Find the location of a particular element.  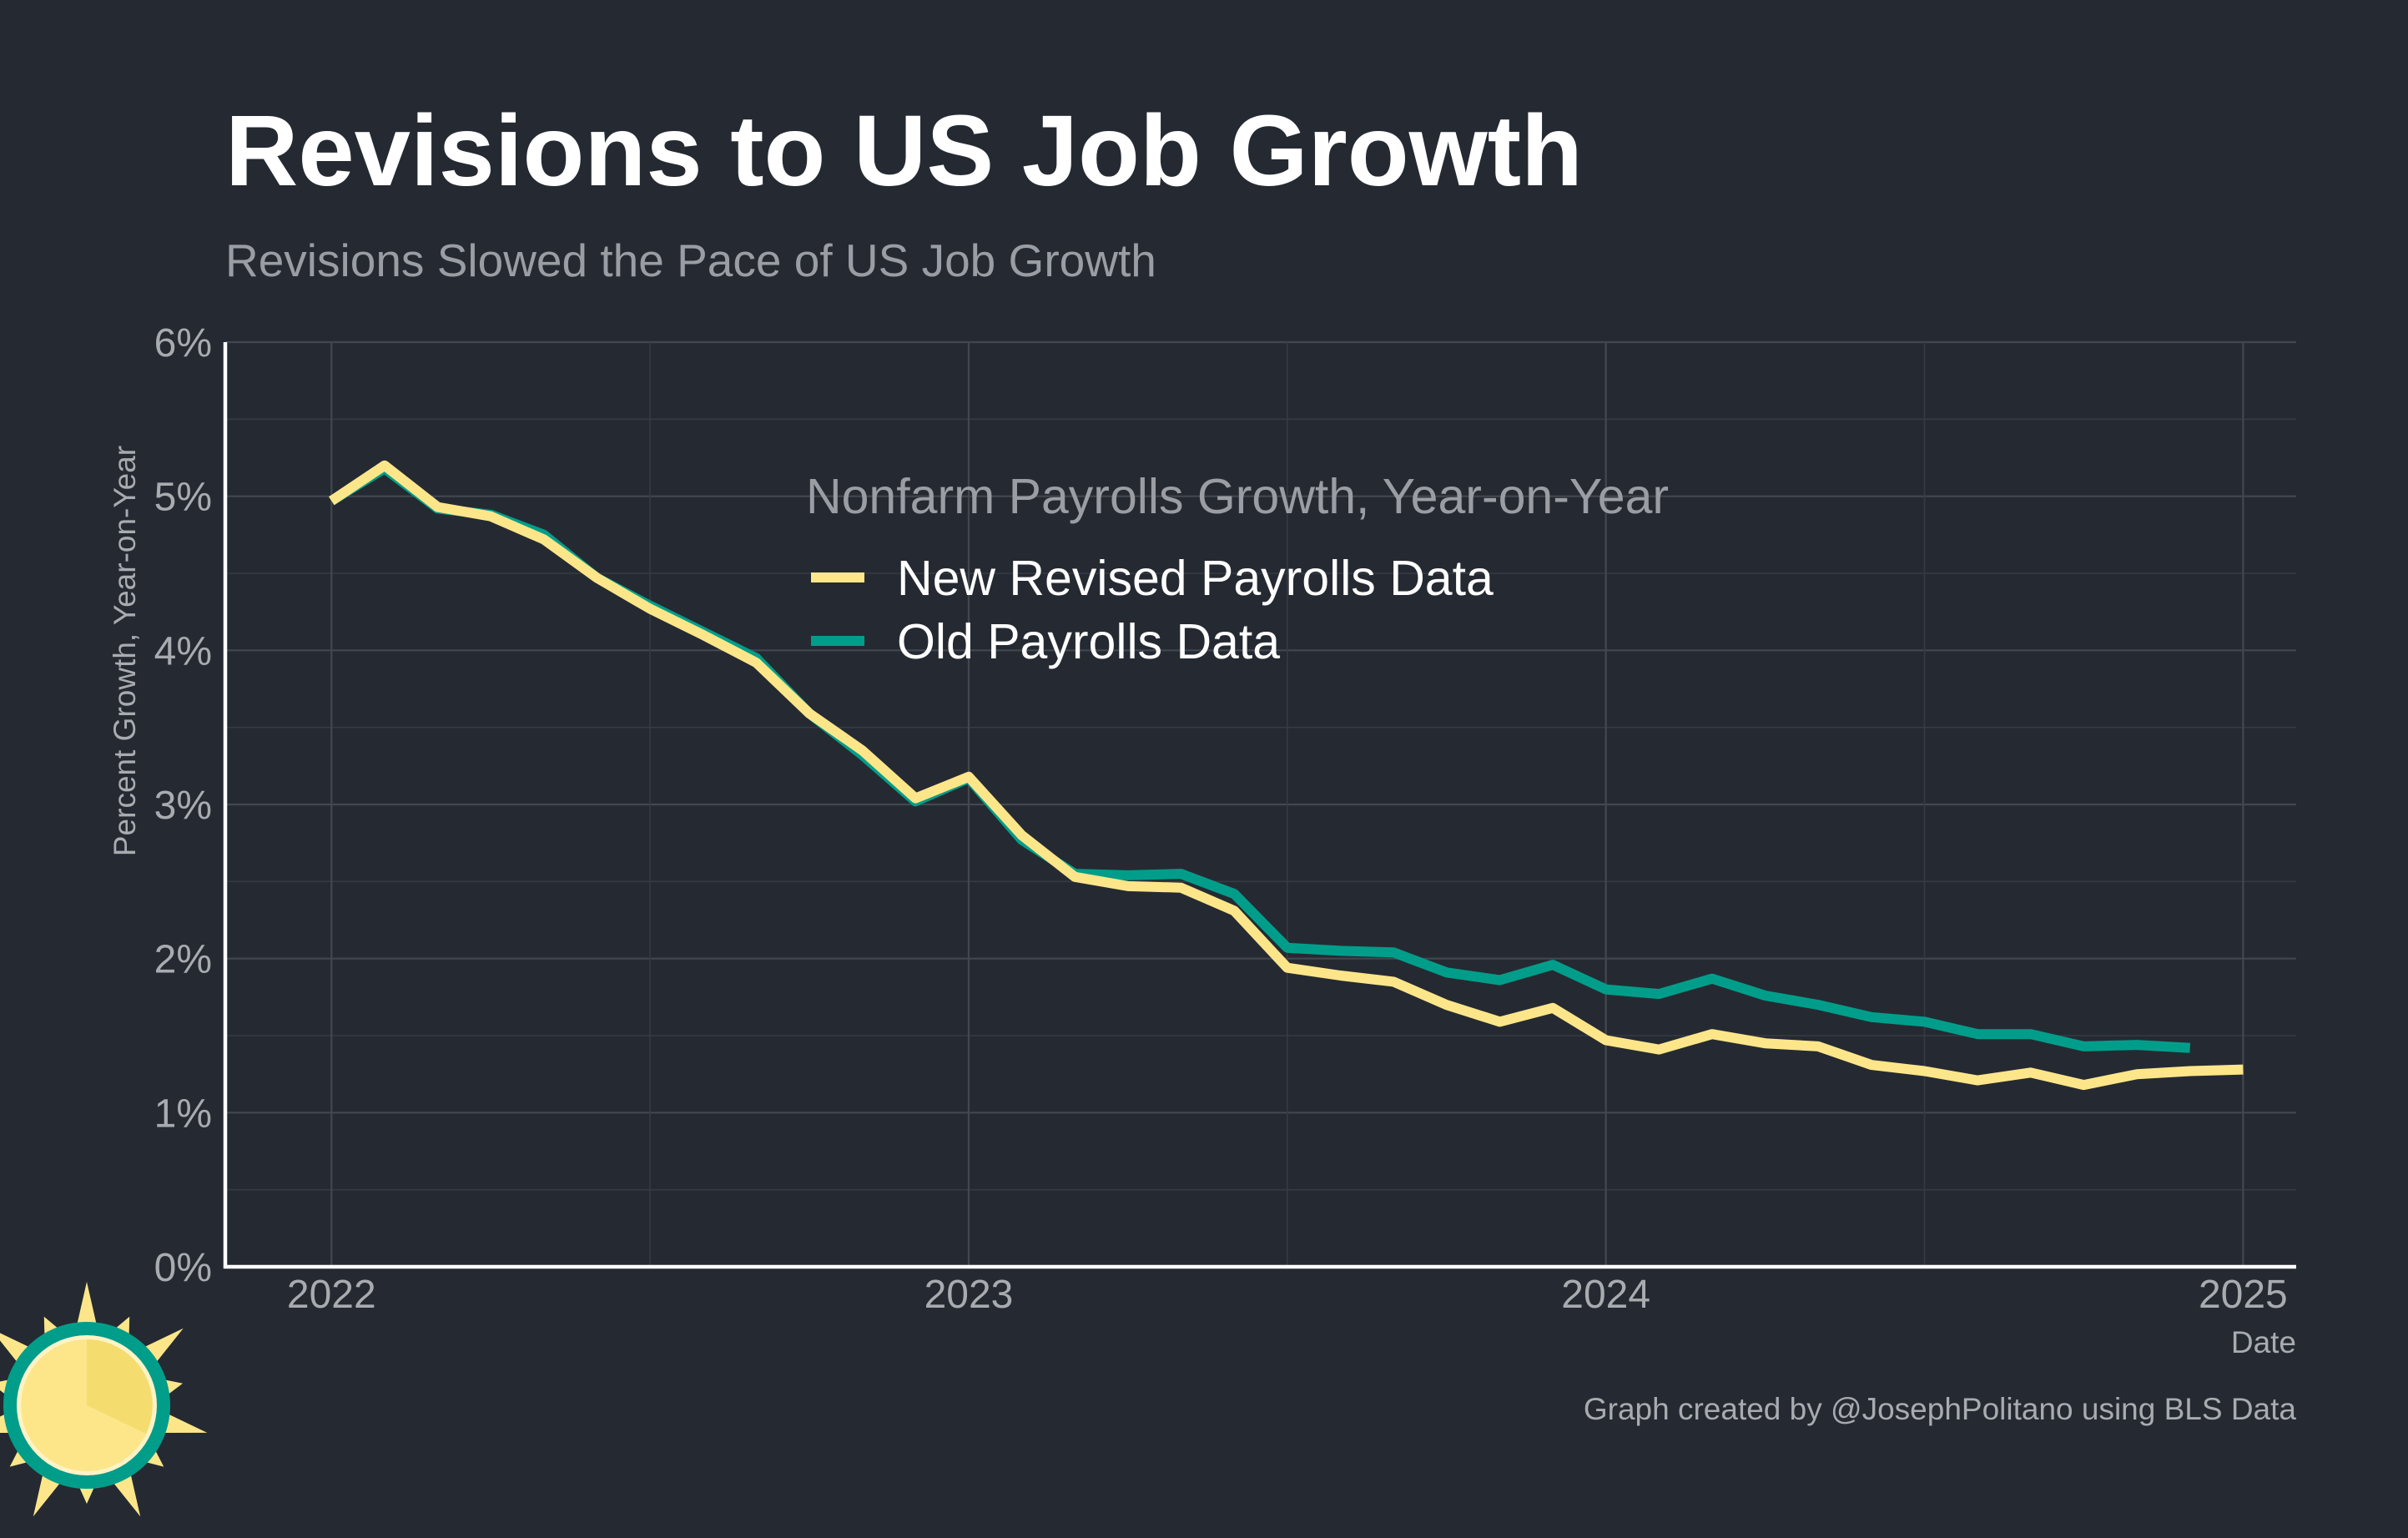

legend-label-old: Old Payrolls Data is located at coordinates (1088, 641).